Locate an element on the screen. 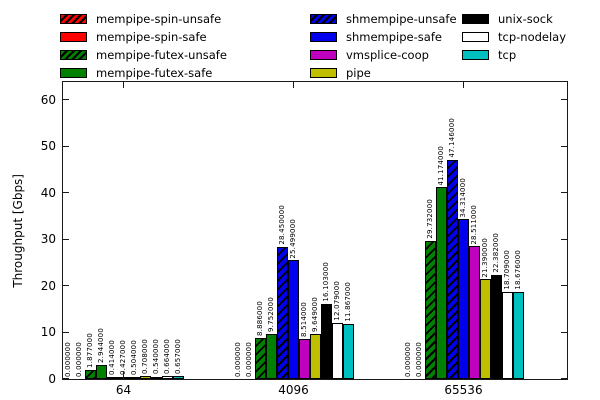 The width and height of the screenshot is (600, 400). legend-swatch-unix-sock is located at coordinates (475, 18).